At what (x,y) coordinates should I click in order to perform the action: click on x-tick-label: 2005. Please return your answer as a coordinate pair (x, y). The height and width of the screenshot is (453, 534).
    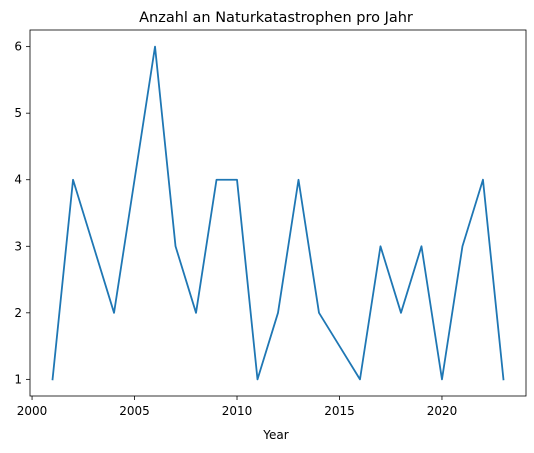
    Looking at the image, I should click on (134, 411).